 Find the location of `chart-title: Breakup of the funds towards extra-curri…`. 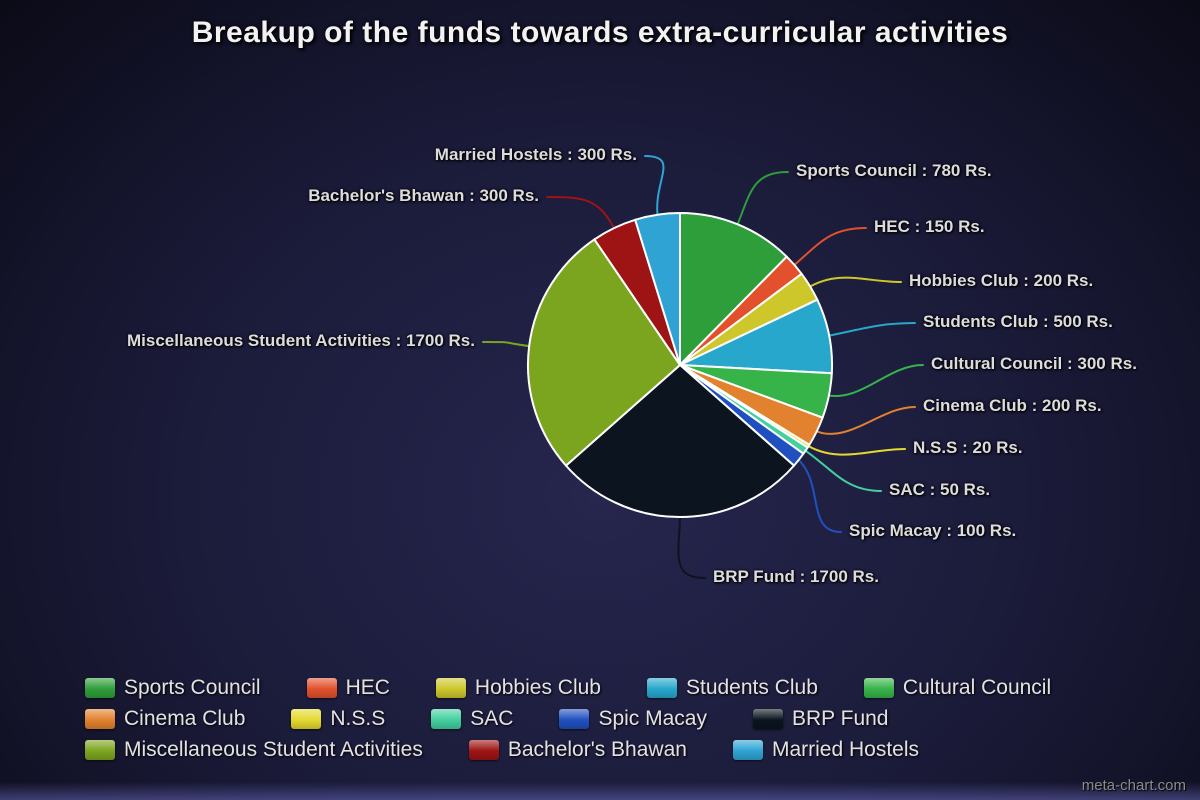

chart-title: Breakup of the funds towards extra-curri… is located at coordinates (600, 32).